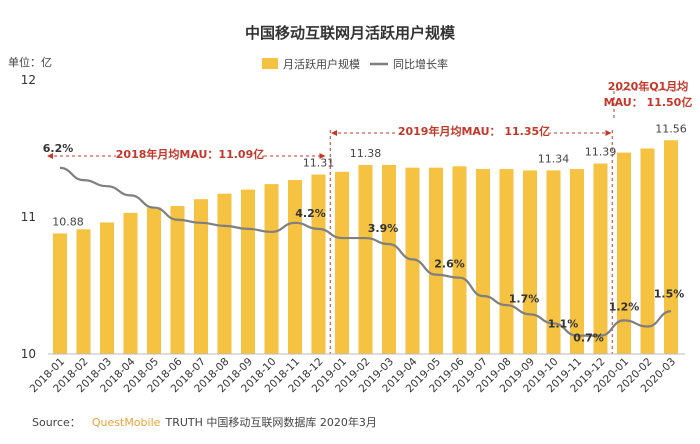  What do you see at coordinates (601, 152) in the screenshot?
I see `bar-value-label: 11.39` at bounding box center [601, 152].